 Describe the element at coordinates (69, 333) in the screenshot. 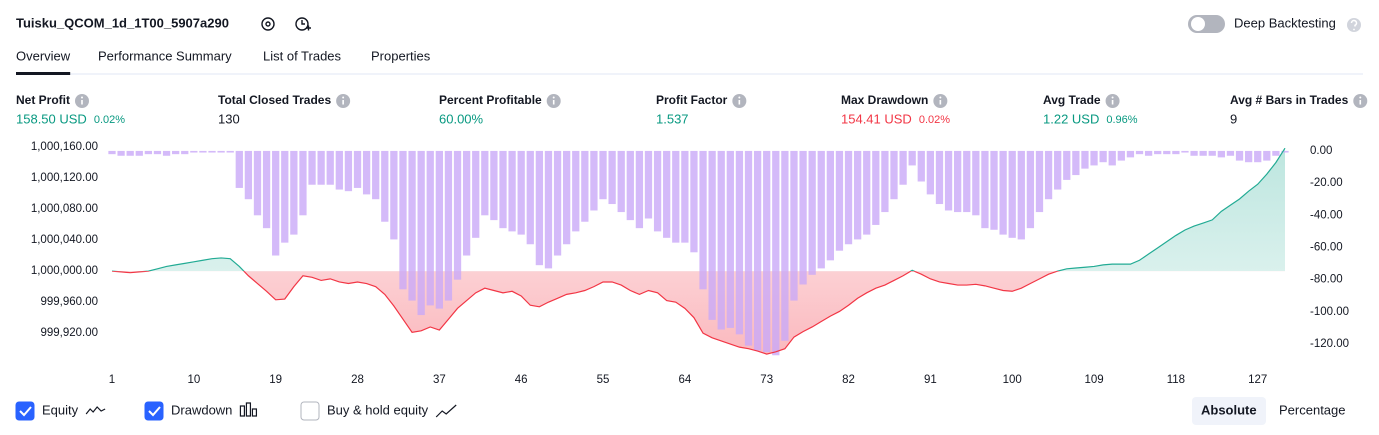

I see `y-tick-label: 999,920.00` at that location.